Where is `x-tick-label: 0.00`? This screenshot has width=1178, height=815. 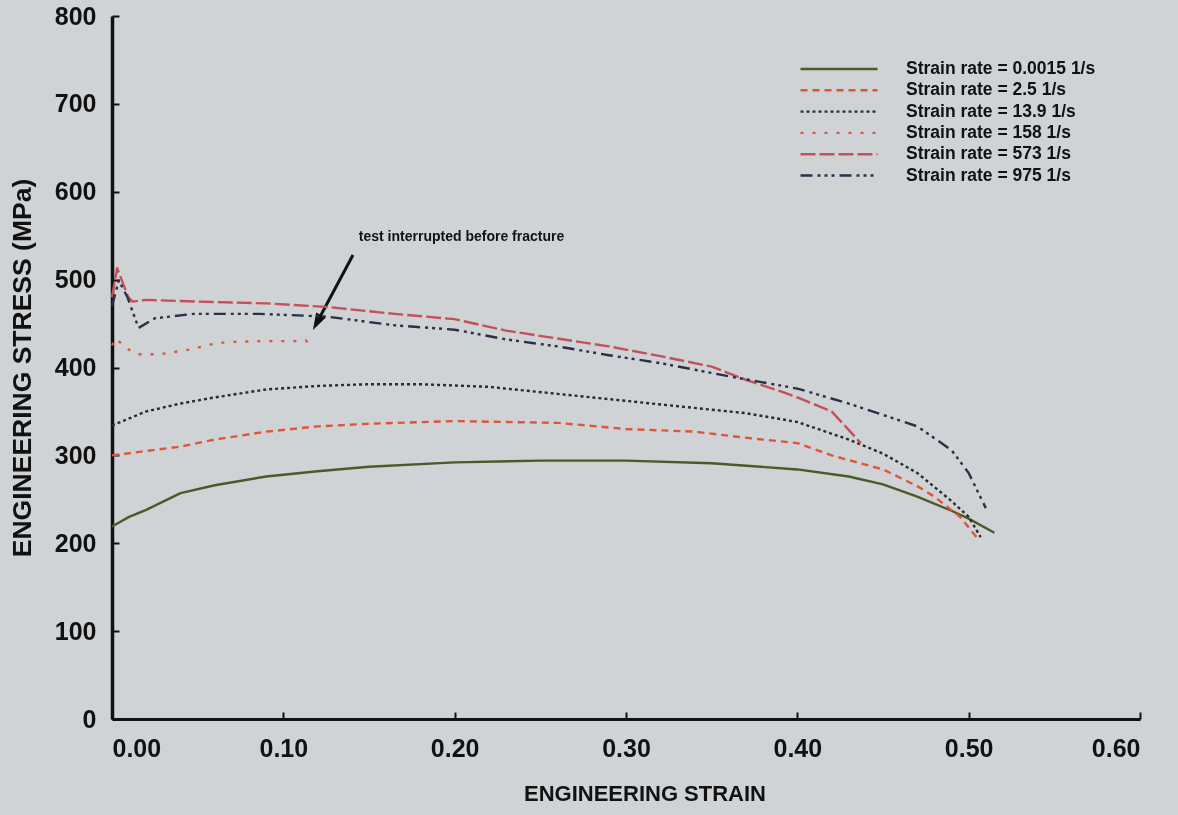 x-tick-label: 0.00 is located at coordinates (137, 747).